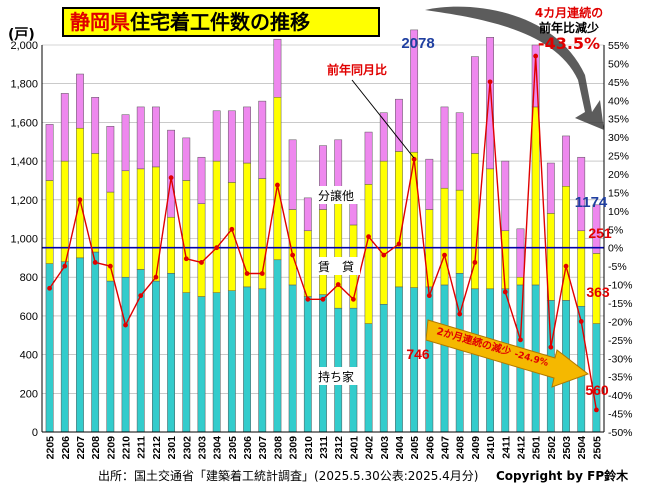  Describe the element at coordinates (620, 433) in the screenshot. I see `y-tick-label-right: -50%` at that location.